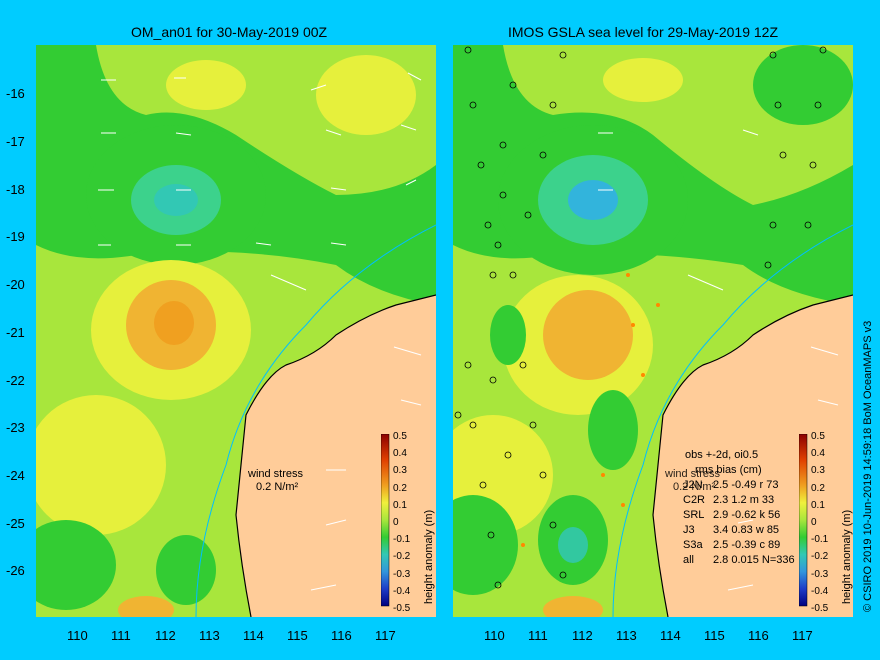 This screenshot has width=880, height=660. Describe the element at coordinates (15, 523) in the screenshot. I see `lat-tick: -25` at that location.